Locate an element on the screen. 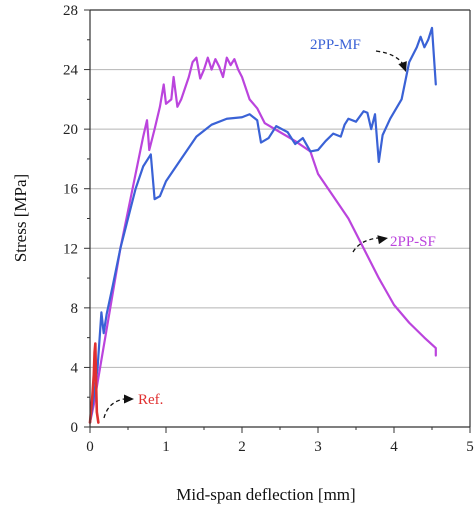 The image size is (474, 510). y-axis-title: Stress [MPa] is located at coordinates (20, 218).